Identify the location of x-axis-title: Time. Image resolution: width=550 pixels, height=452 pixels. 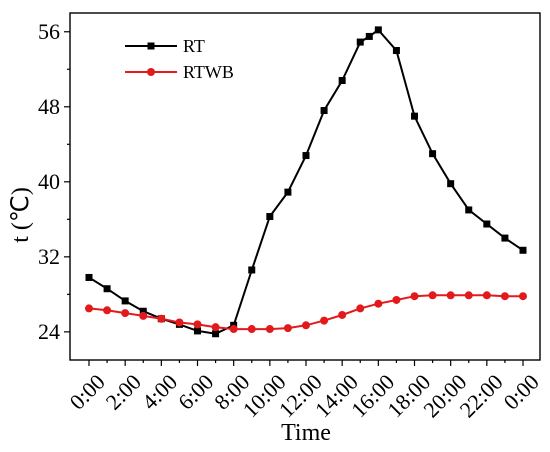
(306, 433).